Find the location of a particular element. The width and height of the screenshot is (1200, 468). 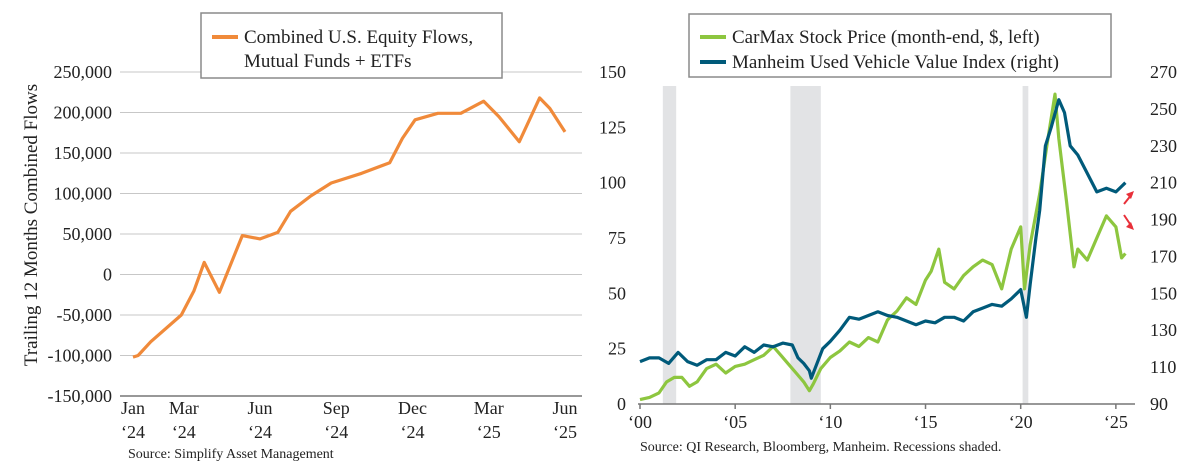

carmax-legend-label: CarMax Stock Price (month-end, $, left) is located at coordinates (886, 37).